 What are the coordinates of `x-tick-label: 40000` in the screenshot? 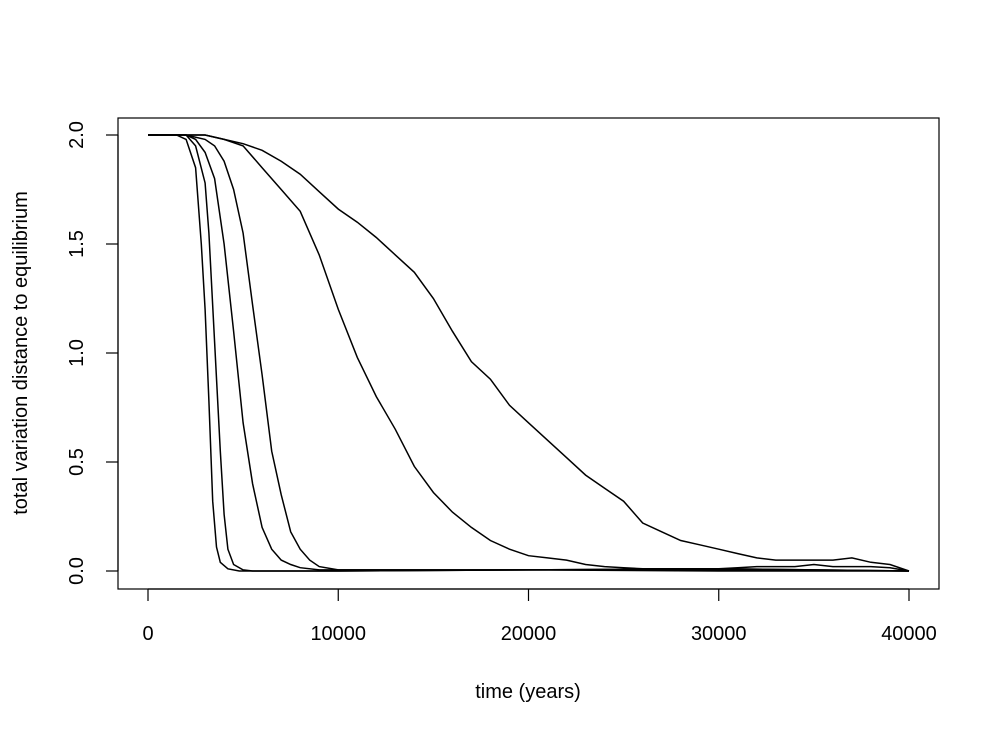 It's located at (909, 634).